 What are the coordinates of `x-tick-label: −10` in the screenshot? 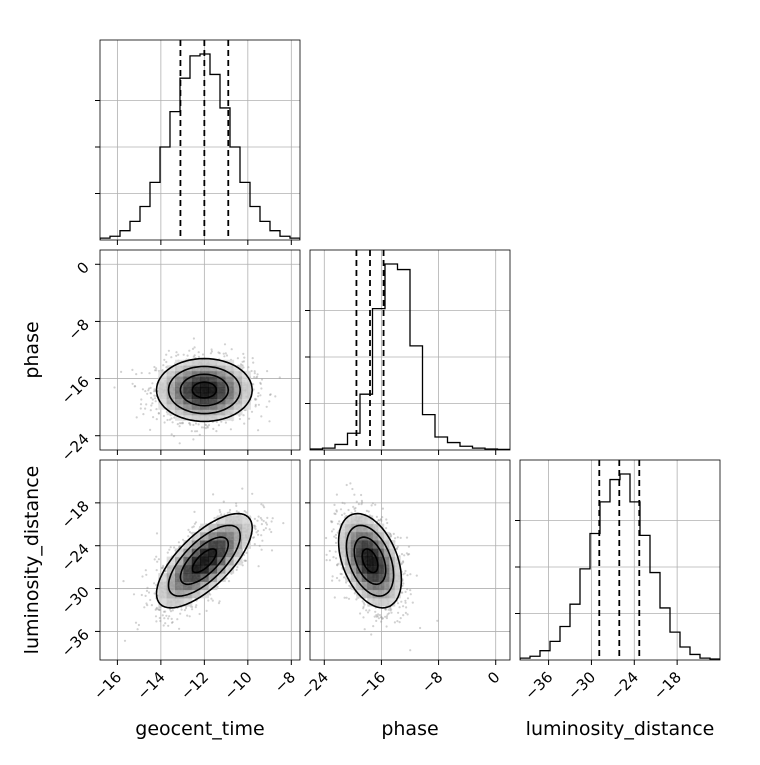 It's located at (238, 685).